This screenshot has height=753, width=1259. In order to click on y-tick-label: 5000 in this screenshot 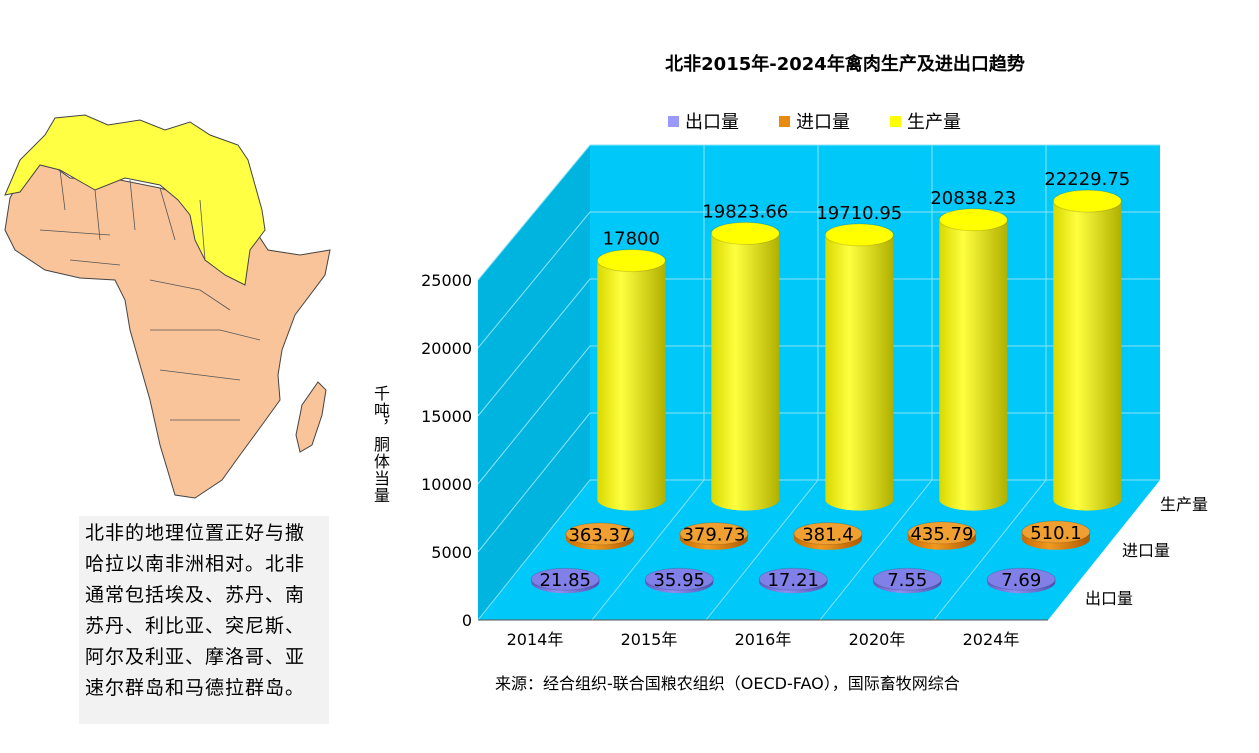, I will do `click(451, 552)`.